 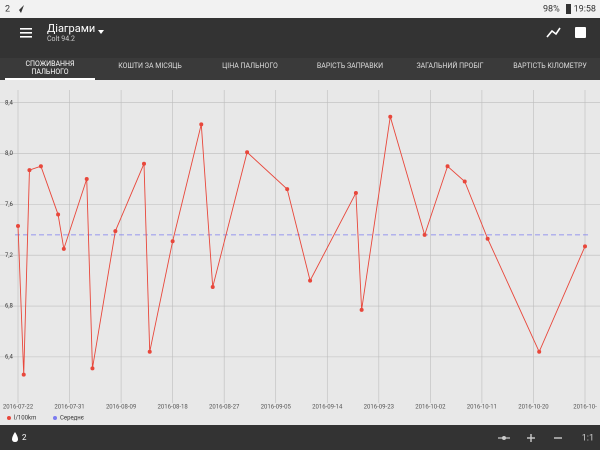 What do you see at coordinates (533, 407) in the screenshot?
I see `x-tick-label: 2016-10-20` at bounding box center [533, 407].